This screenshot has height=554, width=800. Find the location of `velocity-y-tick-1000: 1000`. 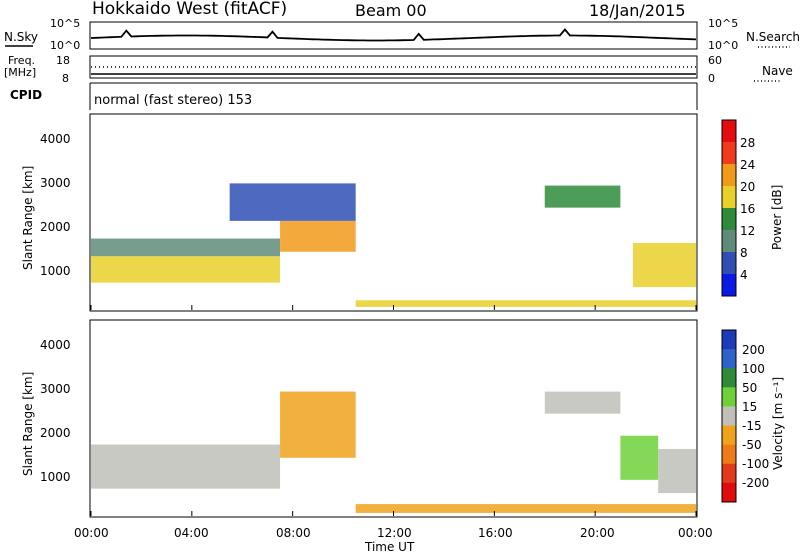

velocity-y-tick-1000: 1000 is located at coordinates (55, 477).